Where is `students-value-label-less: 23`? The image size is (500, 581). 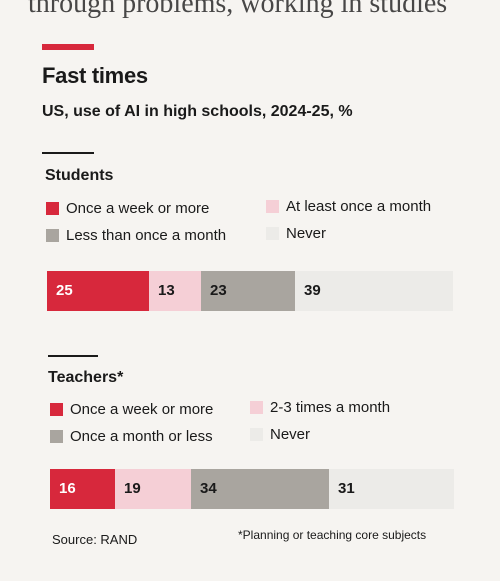 students-value-label-less: 23 is located at coordinates (218, 290).